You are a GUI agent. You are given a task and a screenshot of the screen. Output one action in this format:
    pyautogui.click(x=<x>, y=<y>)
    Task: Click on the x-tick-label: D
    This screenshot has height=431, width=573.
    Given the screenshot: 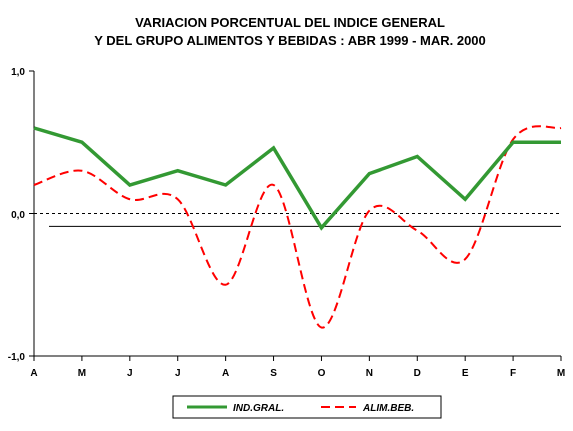 What is the action you would take?
    pyautogui.click(x=417, y=373)
    